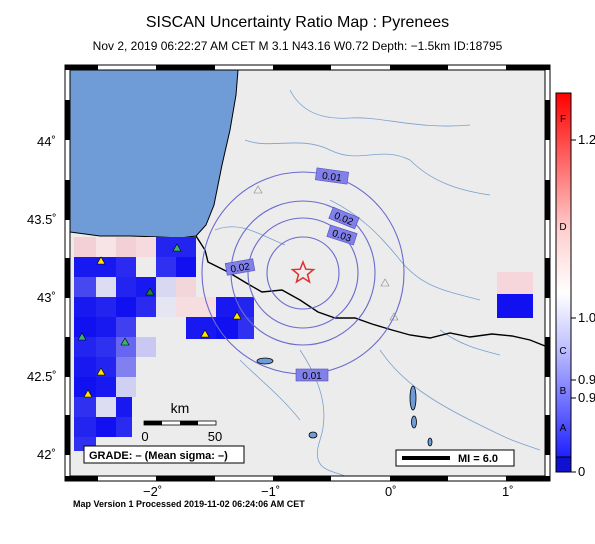 The height and width of the screenshot is (544, 595). I want to click on svg-text: A, so click(563, 428).